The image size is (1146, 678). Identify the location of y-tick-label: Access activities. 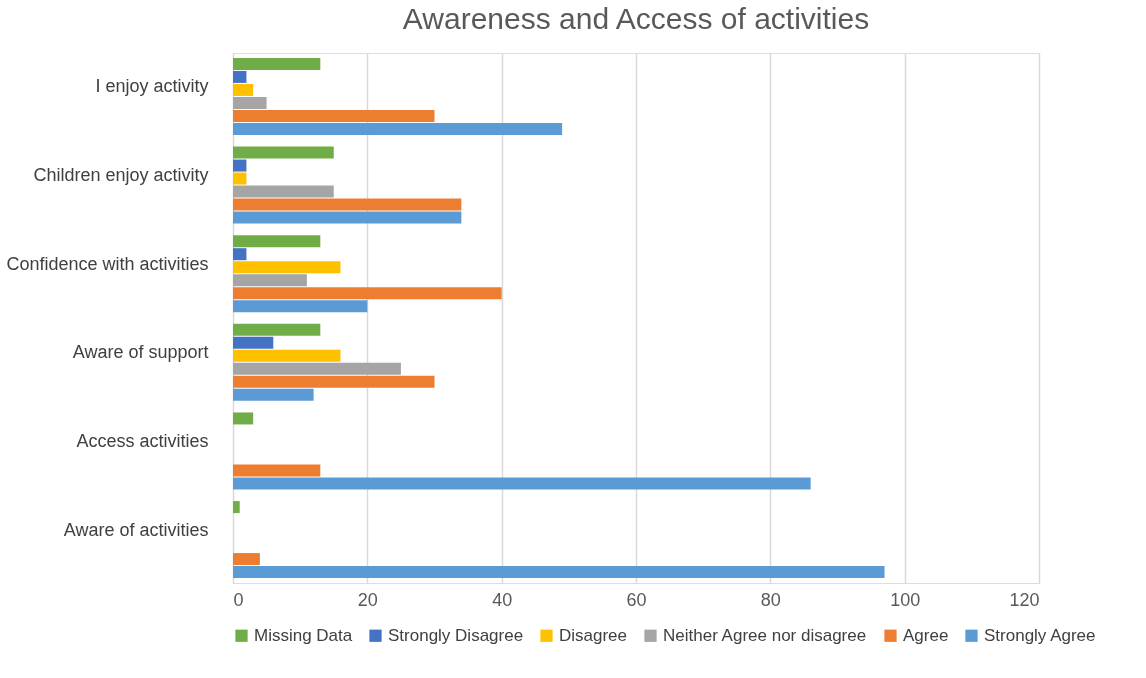
(142, 440).